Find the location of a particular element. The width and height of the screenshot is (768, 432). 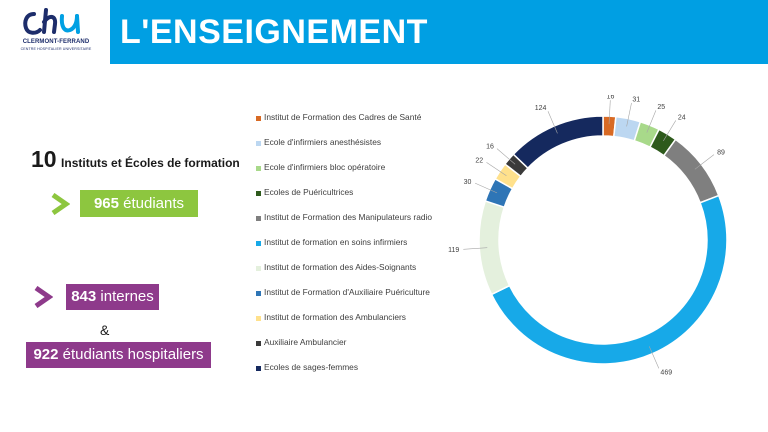

data-label: 30 is located at coordinates (468, 182).